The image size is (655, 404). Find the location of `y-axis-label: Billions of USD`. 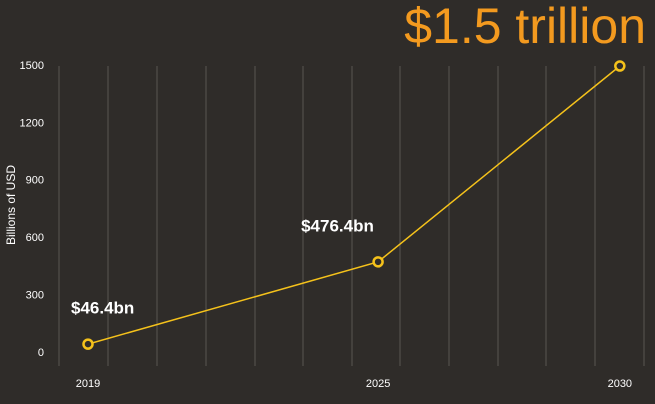

y-axis-label: Billions of USD is located at coordinates (11, 205).